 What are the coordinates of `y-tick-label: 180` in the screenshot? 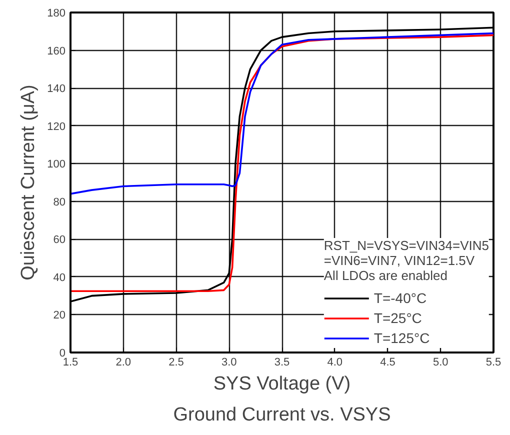 It's located at (56, 14).